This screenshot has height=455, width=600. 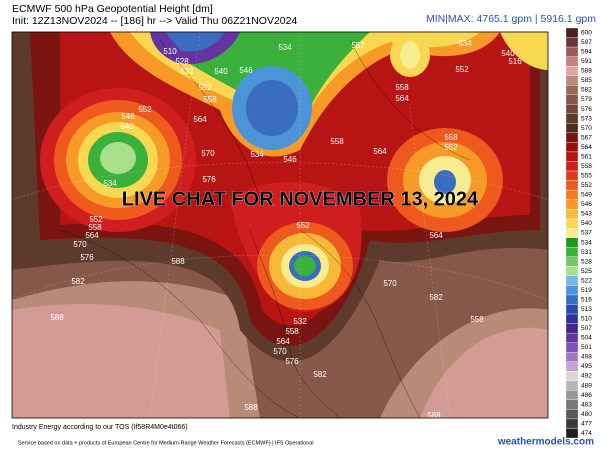 What do you see at coordinates (586, 242) in the screenshot?
I see `colorbar-label: 534` at bounding box center [586, 242].